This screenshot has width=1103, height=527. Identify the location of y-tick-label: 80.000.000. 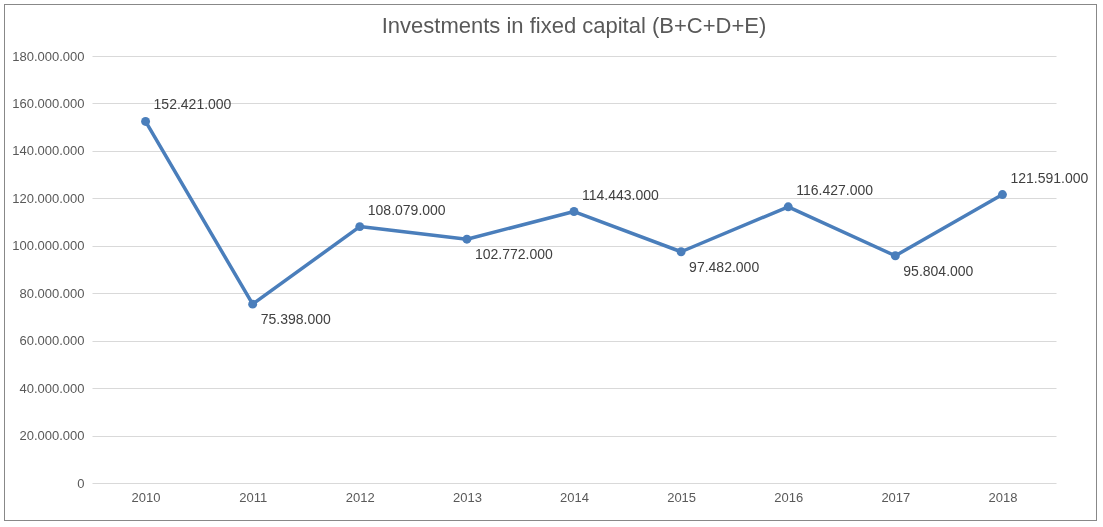
(52, 293).